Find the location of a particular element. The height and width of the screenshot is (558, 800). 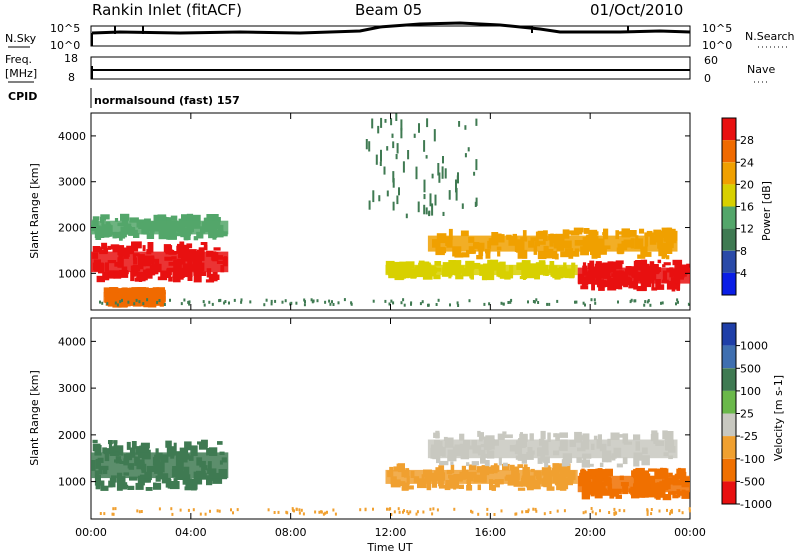

velocity-colorbar-label: Velocity [m s-1] is located at coordinates (778, 418).